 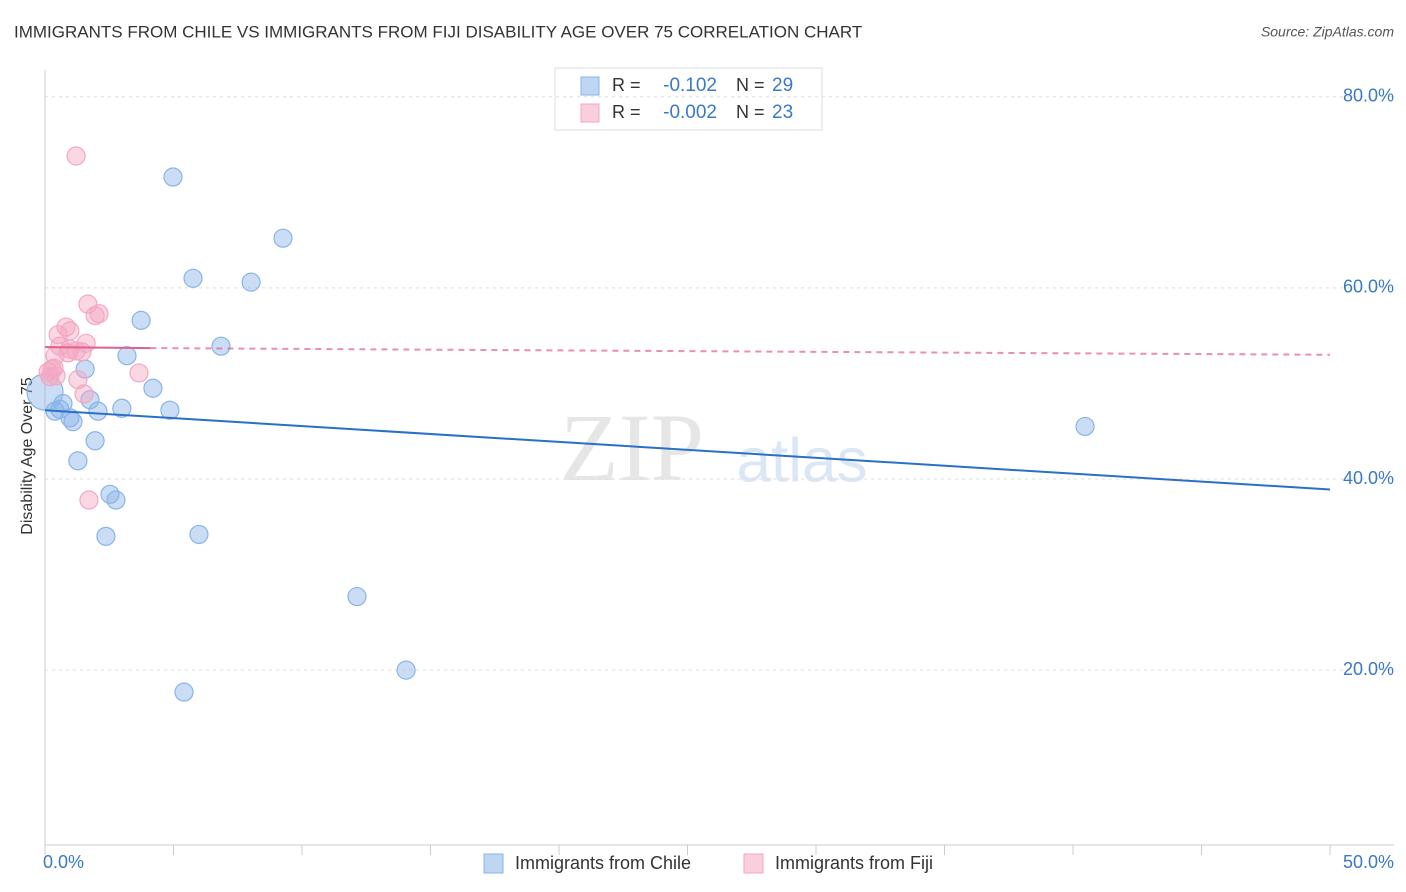 I want to click on legend-entry: Immigrants from Fiji, so click(x=854, y=863).